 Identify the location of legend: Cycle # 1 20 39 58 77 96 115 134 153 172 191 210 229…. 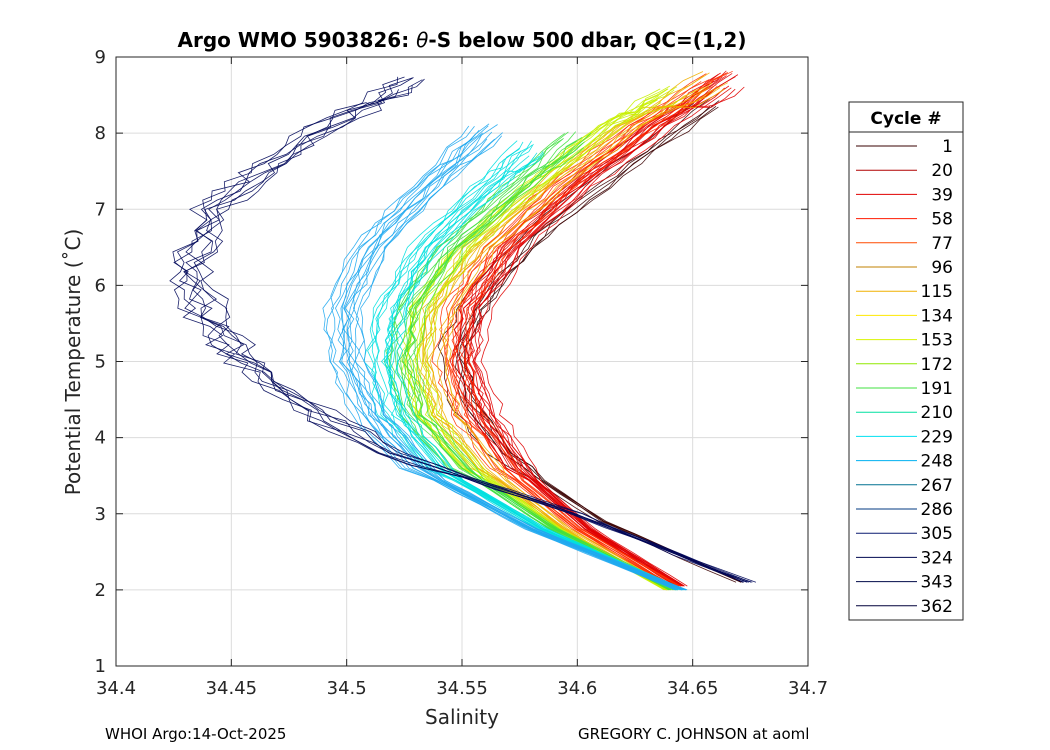
(906, 361).